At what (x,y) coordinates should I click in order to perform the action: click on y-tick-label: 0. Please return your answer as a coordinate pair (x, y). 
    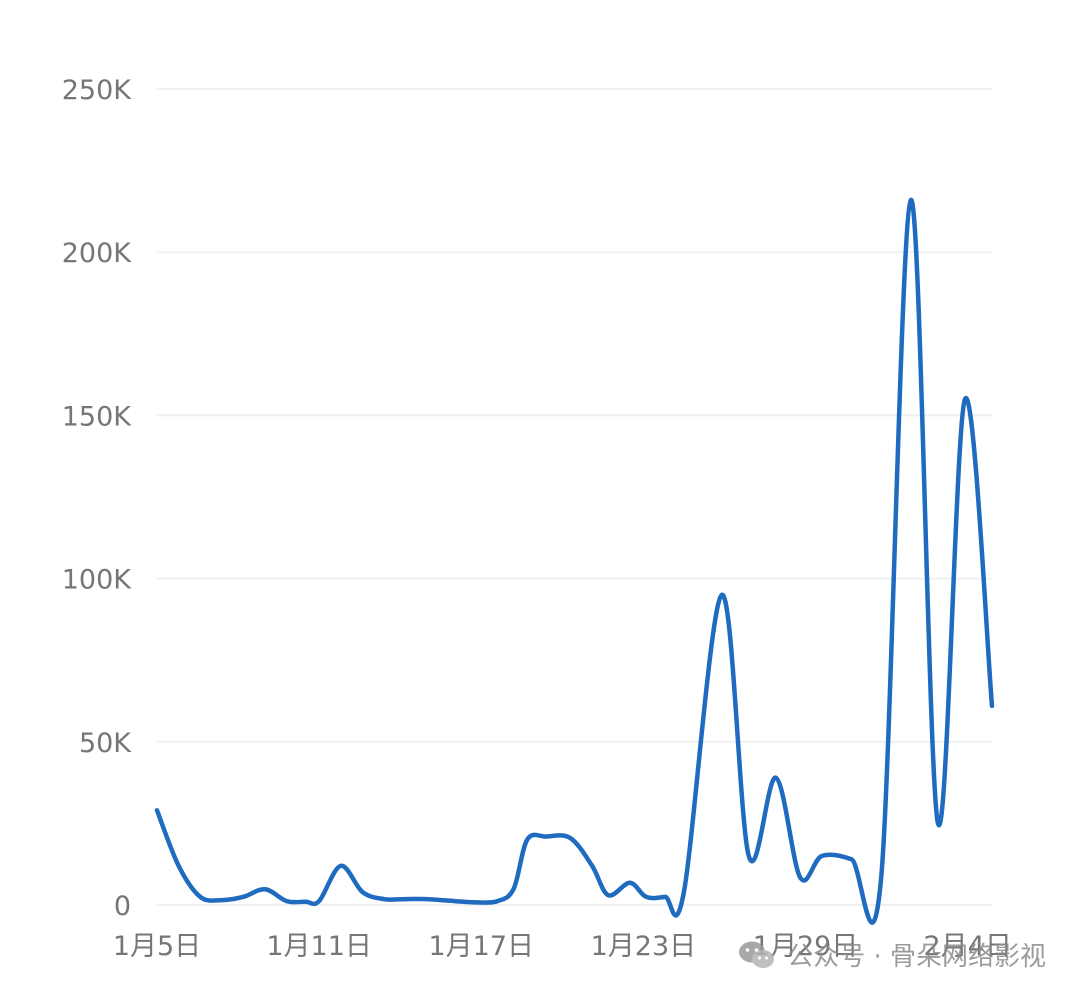
    Looking at the image, I should click on (122, 906).